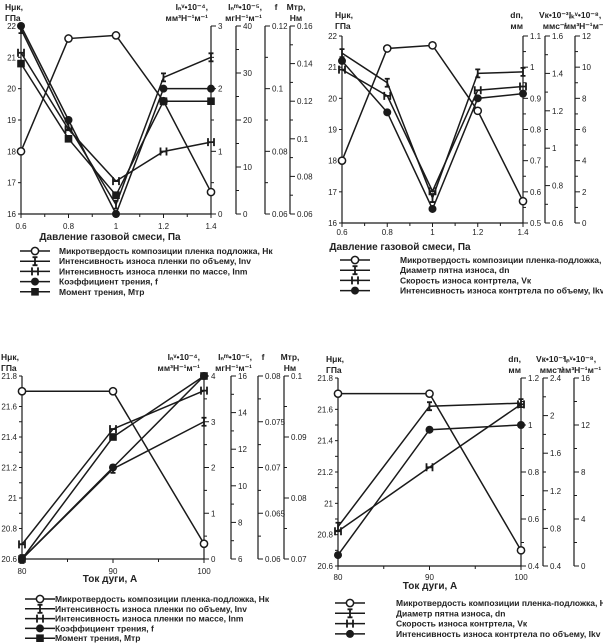 The height and width of the screenshot is (643, 603). I want to click on tick-label: 0.075, so click(275, 422).